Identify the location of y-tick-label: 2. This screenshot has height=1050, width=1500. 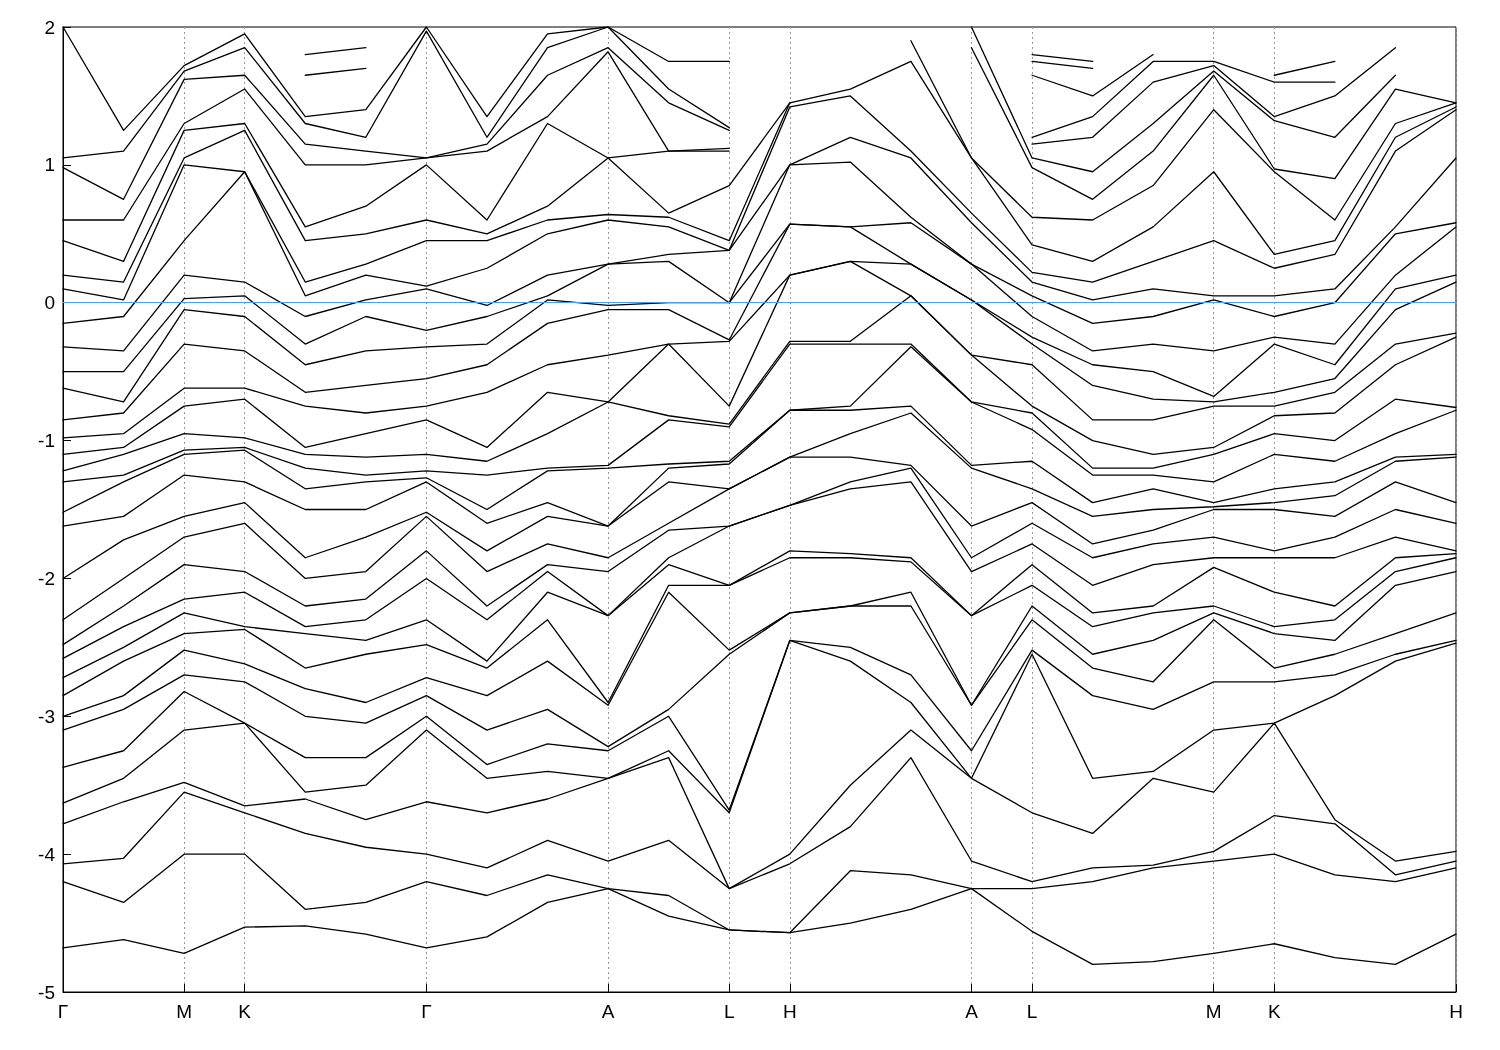
(49, 27).